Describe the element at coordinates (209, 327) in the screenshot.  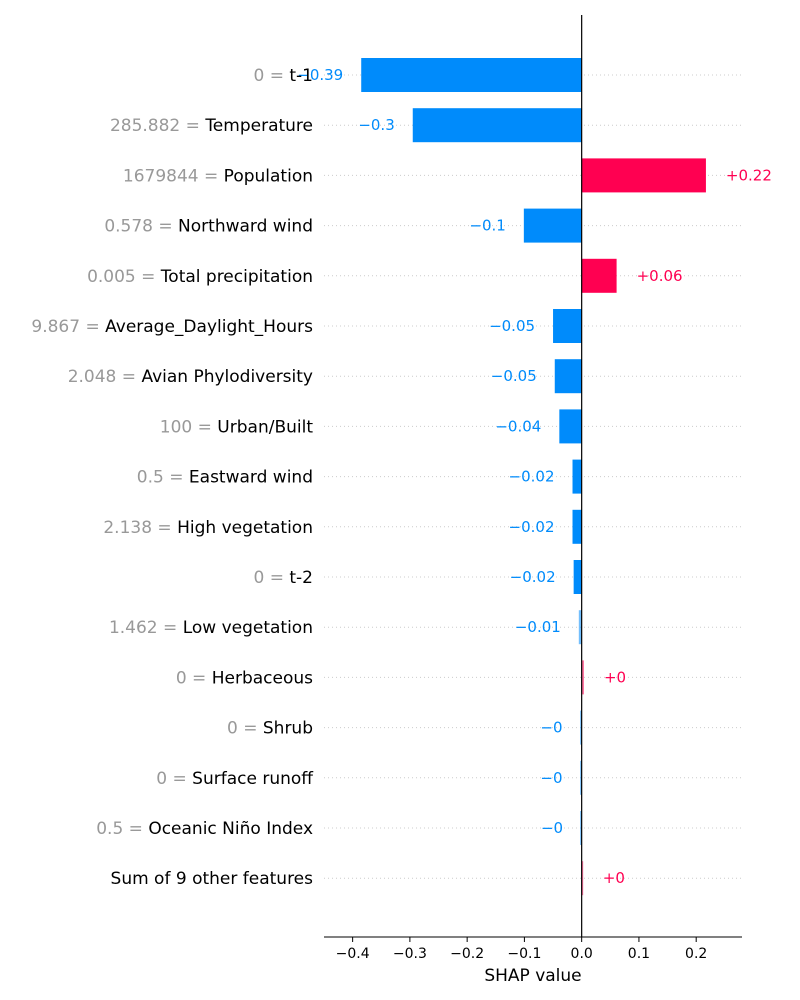
I see `feature-name: Average_Daylight_Hours` at that location.